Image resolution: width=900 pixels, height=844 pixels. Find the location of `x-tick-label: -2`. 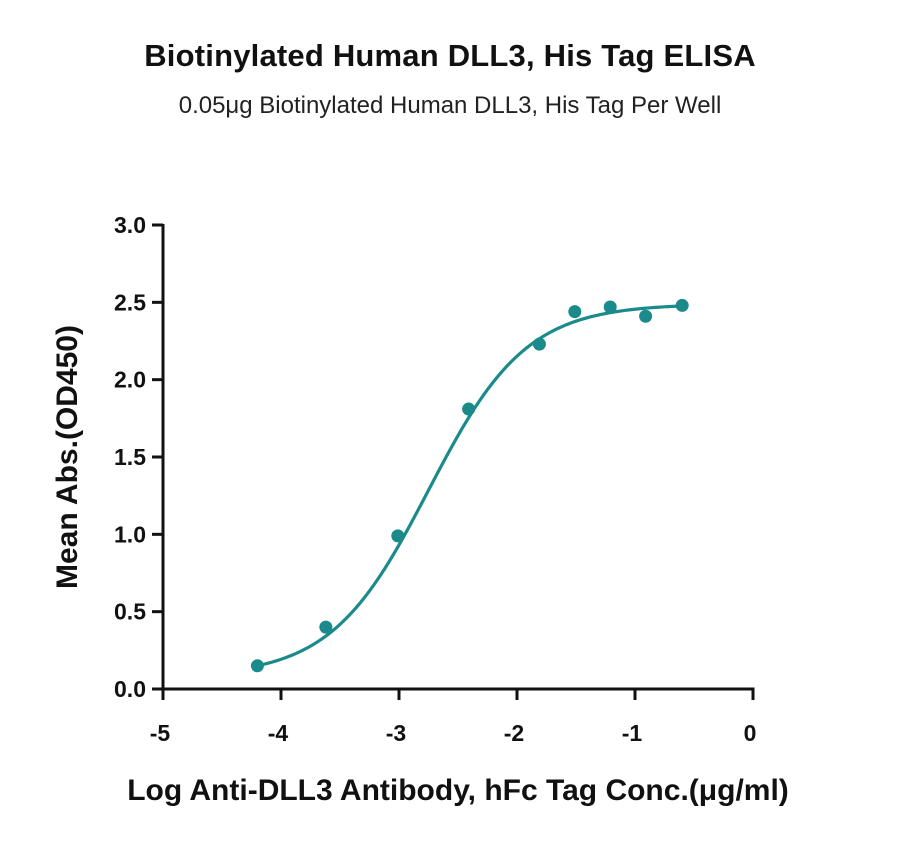

x-tick-label: -2 is located at coordinates (514, 733).